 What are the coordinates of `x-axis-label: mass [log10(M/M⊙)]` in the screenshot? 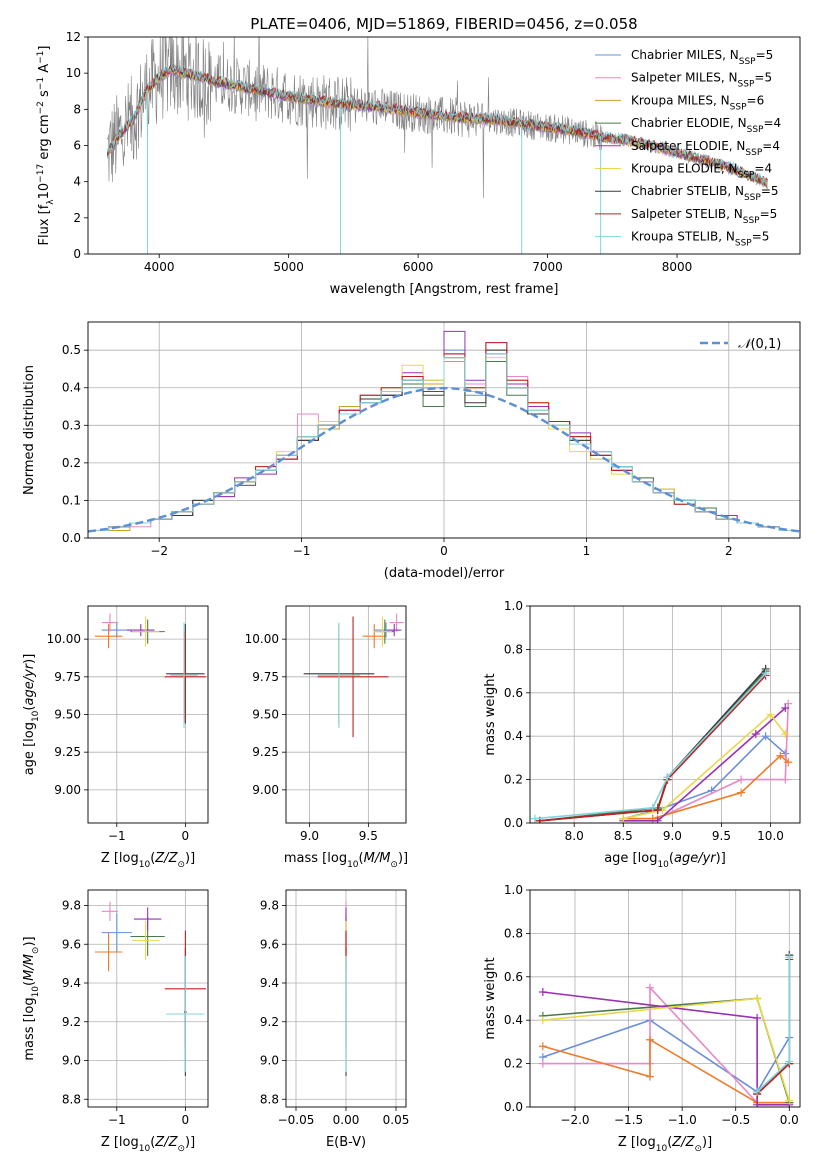 It's located at (346, 860).